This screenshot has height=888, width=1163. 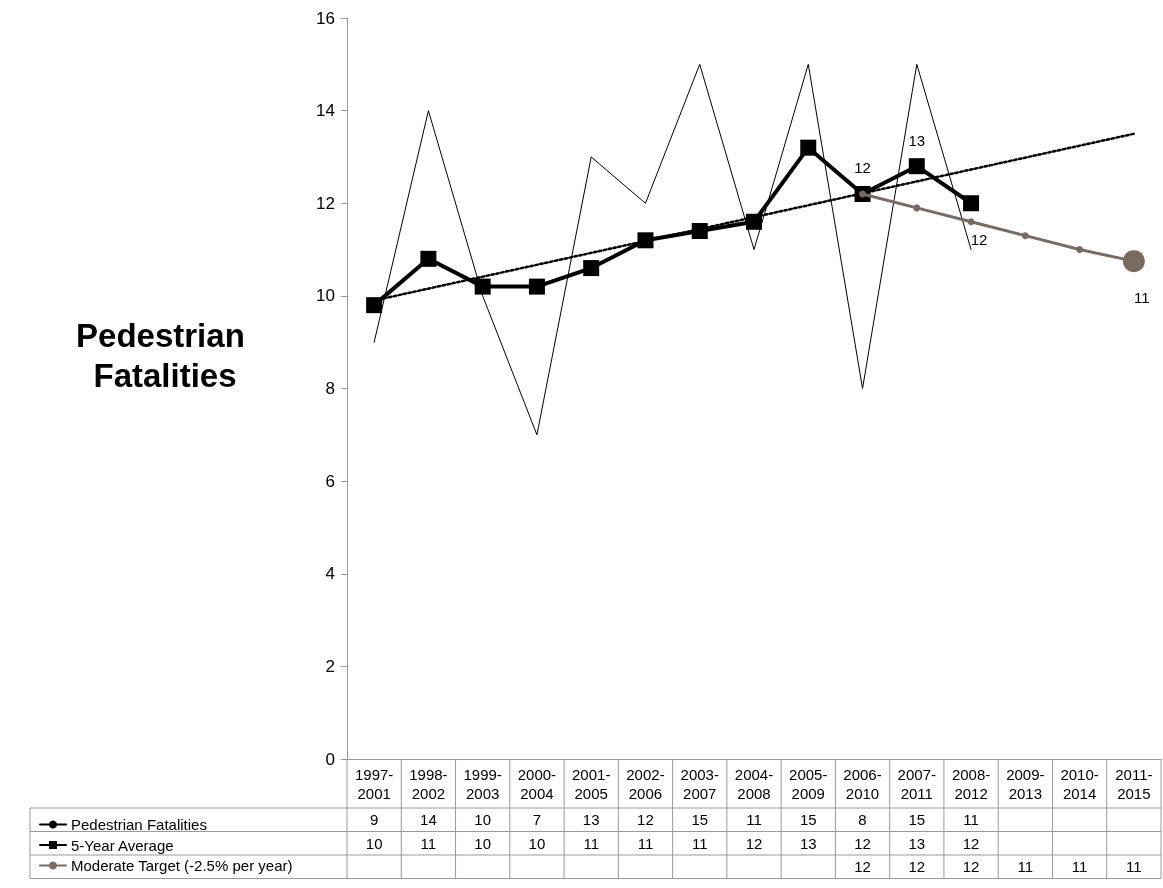 What do you see at coordinates (862, 784) in the screenshot?
I see `x-tick-label: 2006-2010` at bounding box center [862, 784].